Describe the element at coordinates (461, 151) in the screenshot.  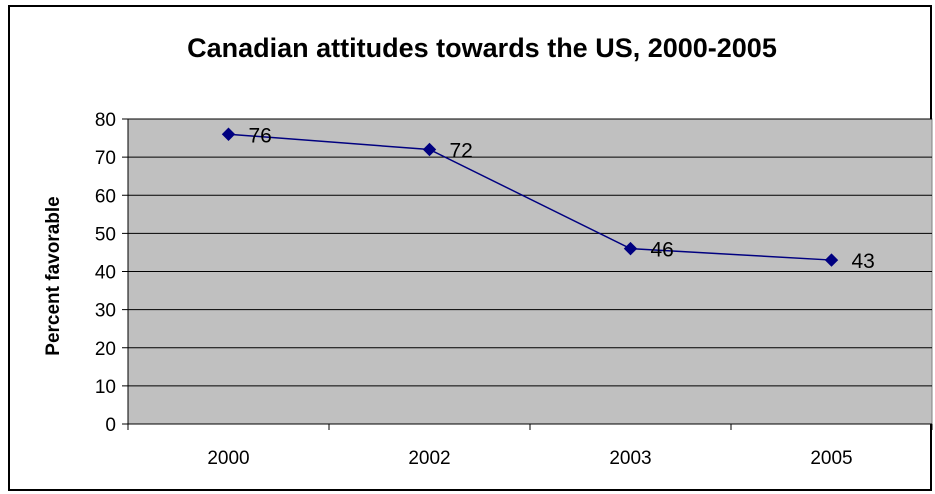
I see `data-label: 72` at that location.